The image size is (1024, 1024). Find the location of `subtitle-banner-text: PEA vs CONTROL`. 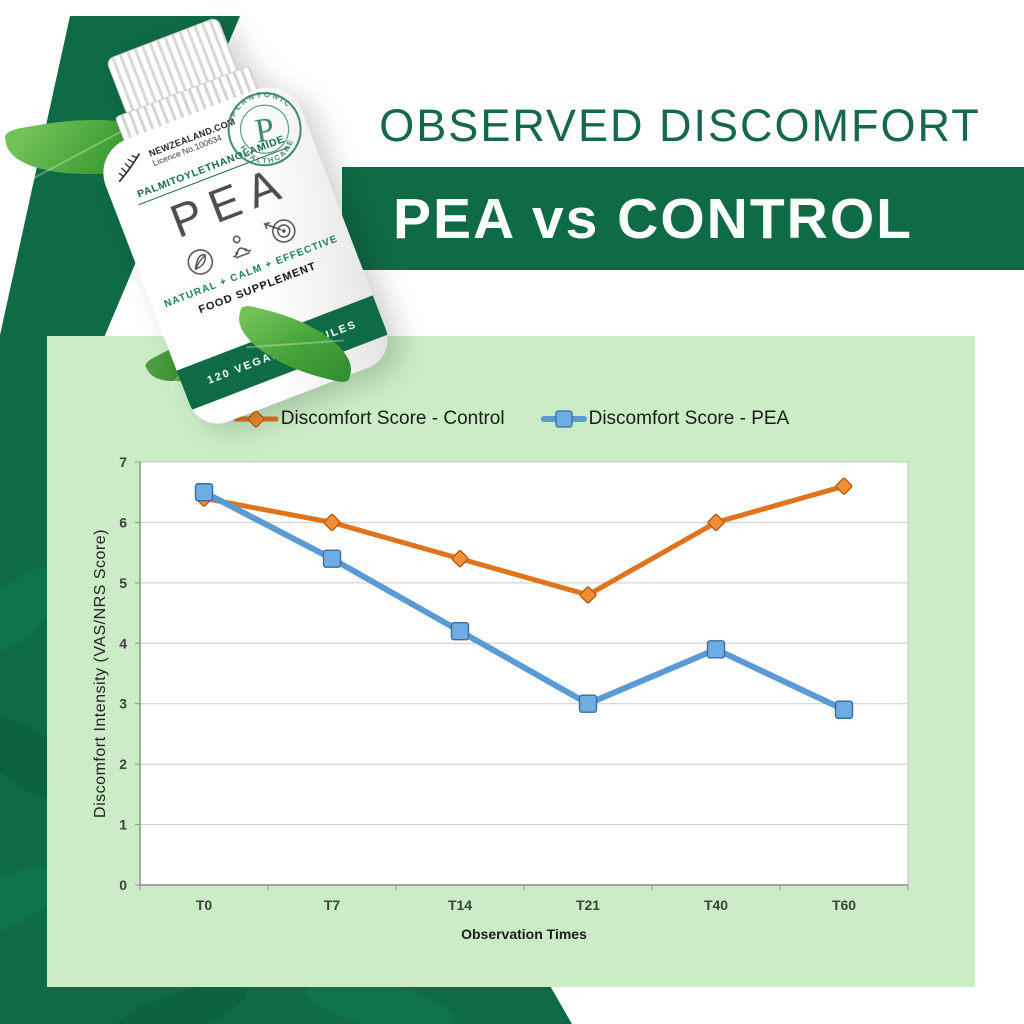

subtitle-banner-text: PEA vs CONTROL is located at coordinates (653, 218).